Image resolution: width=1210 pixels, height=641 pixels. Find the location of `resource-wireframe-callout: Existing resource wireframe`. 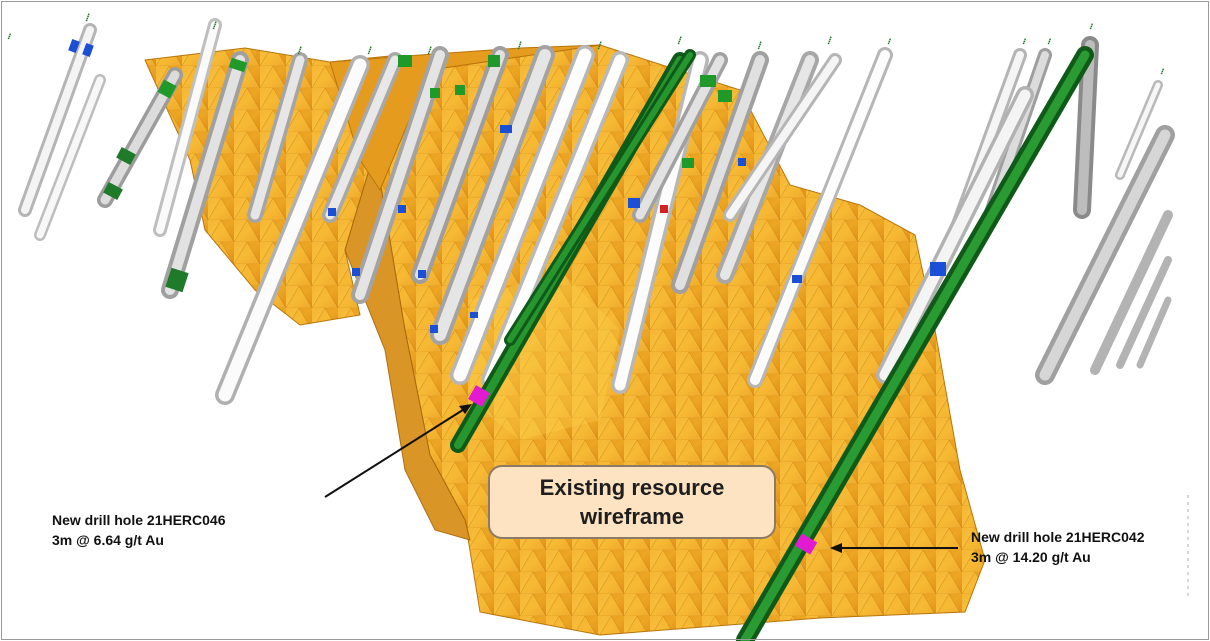

resource-wireframe-callout: Existing resource wireframe is located at coordinates (632, 502).